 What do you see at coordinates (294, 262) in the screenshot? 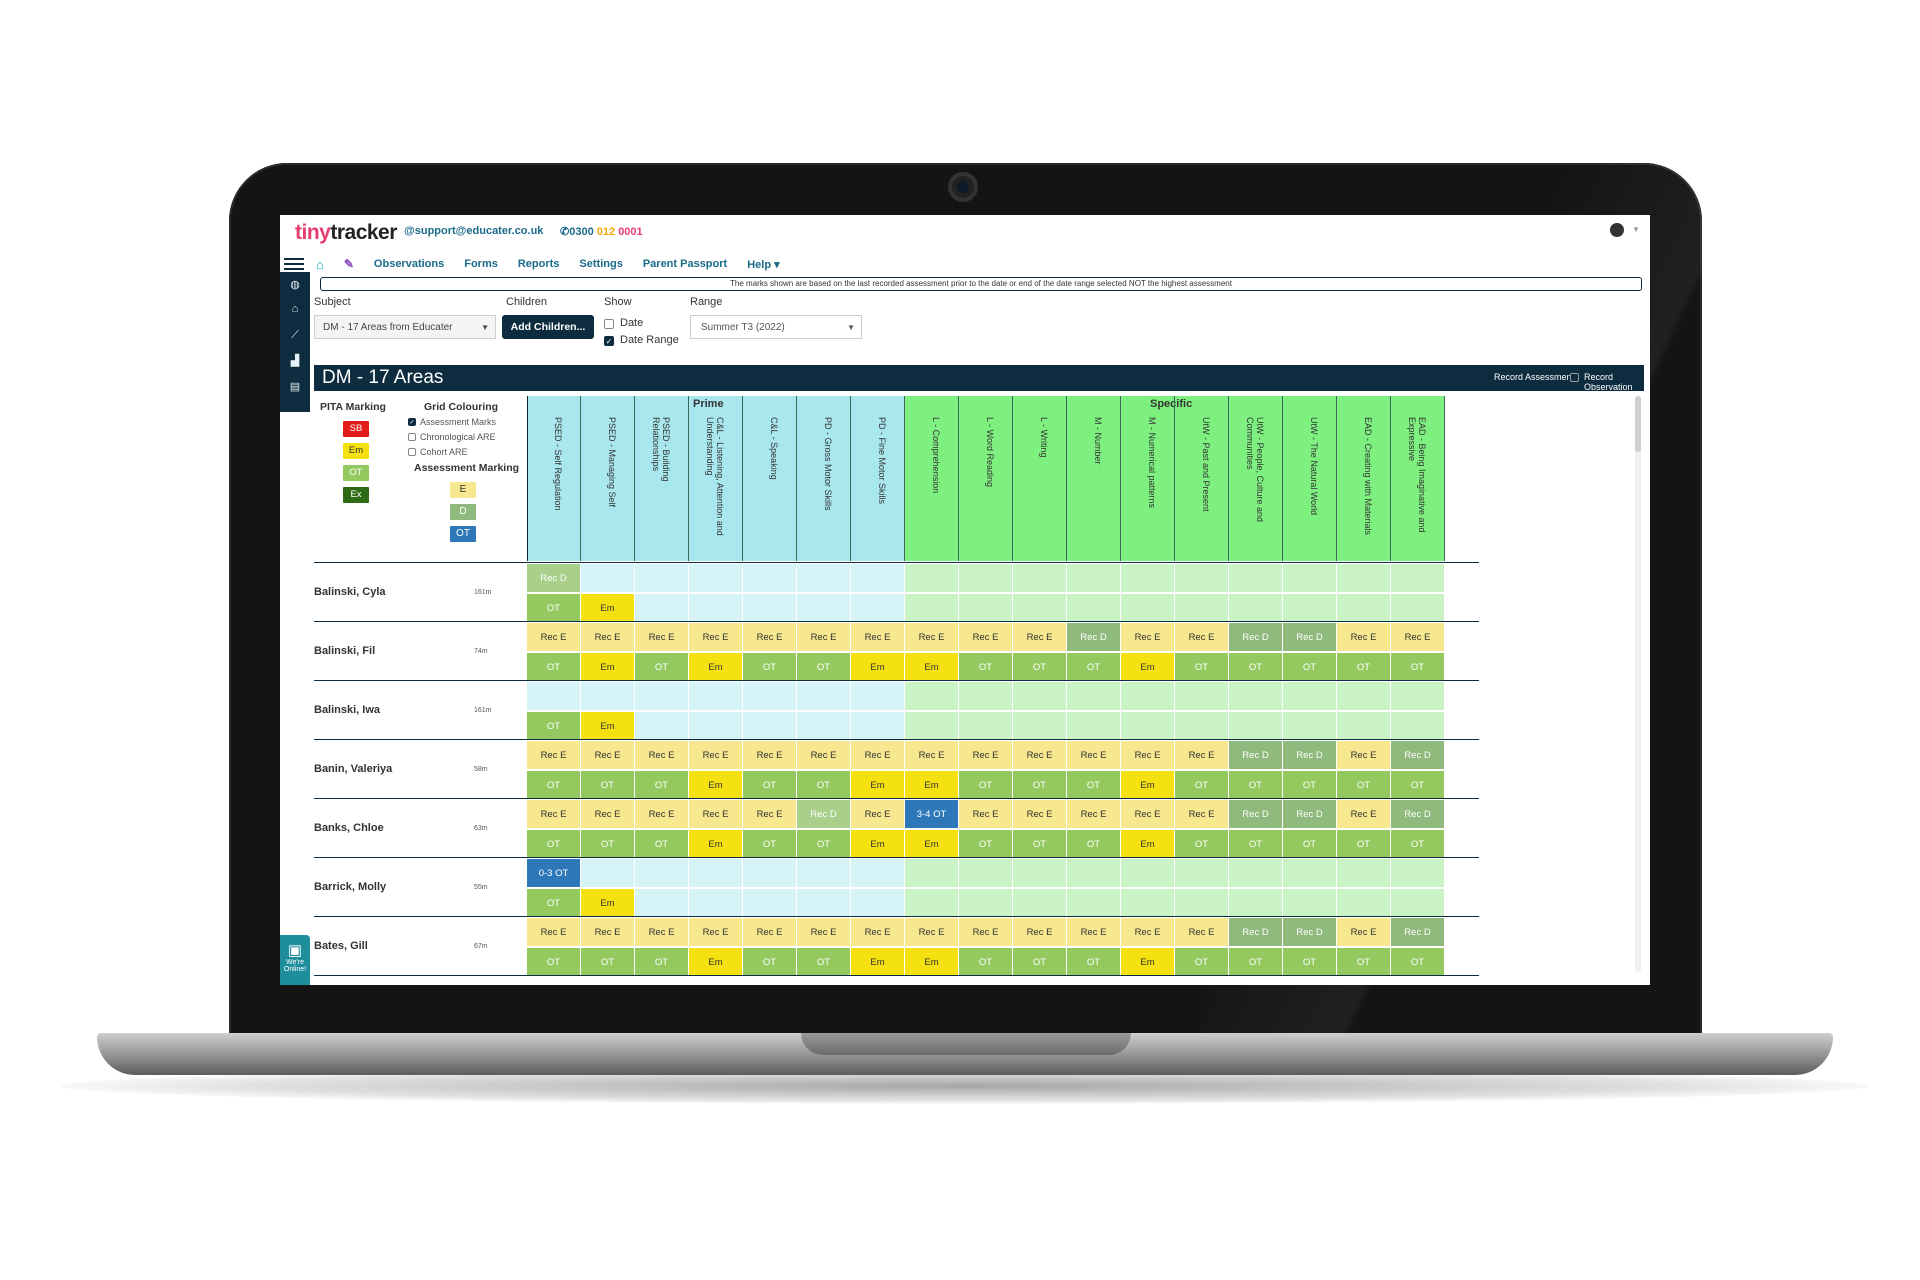
I see `menu-icon` at bounding box center [294, 262].